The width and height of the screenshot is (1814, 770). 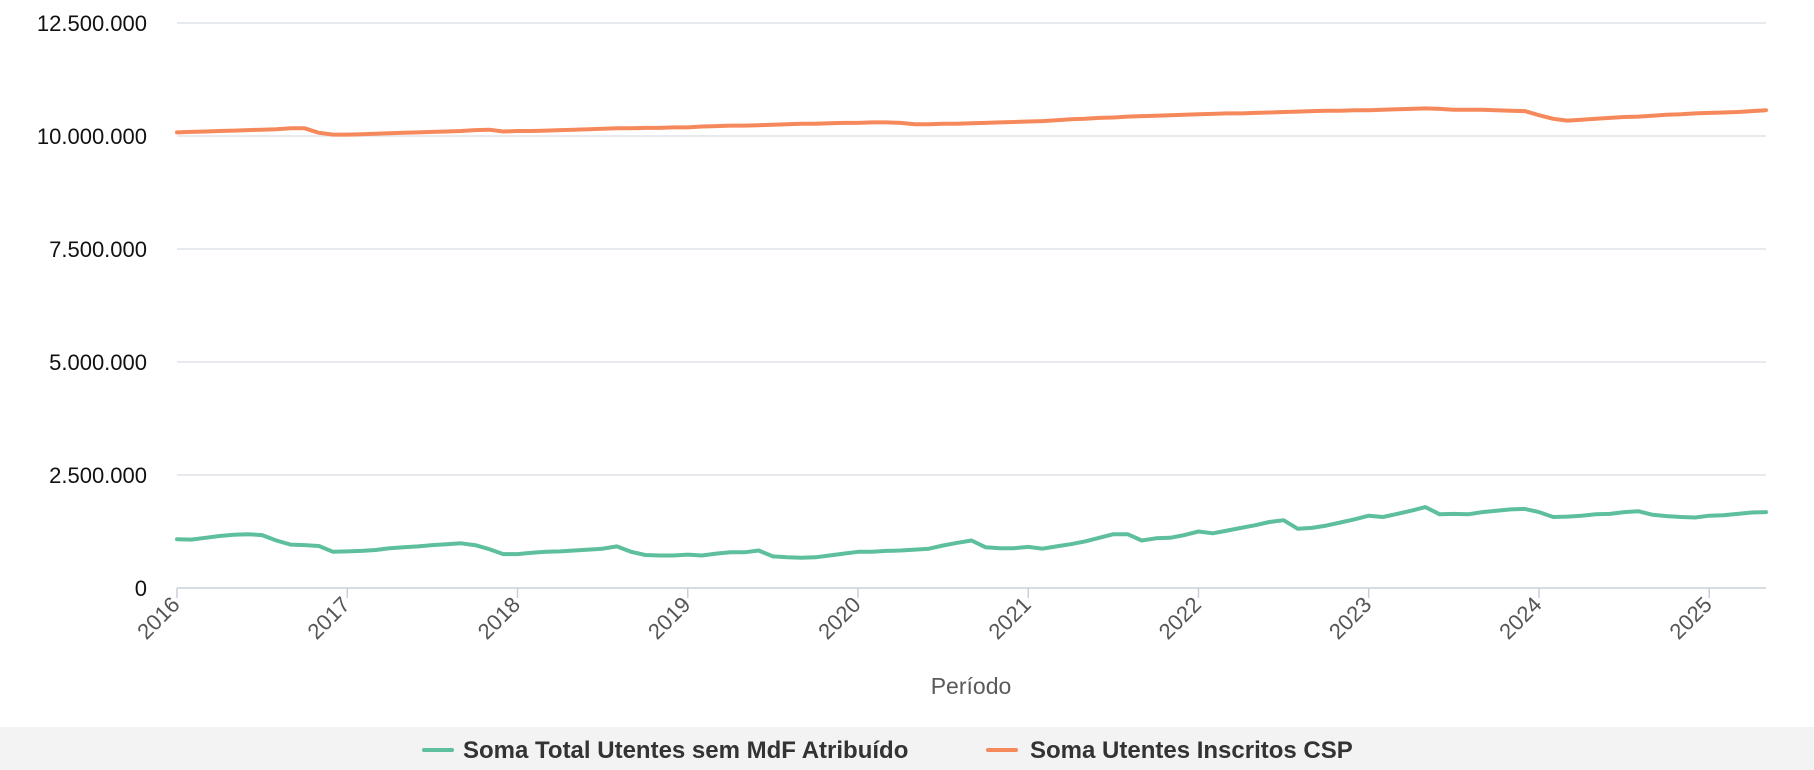 I want to click on legend-background, so click(x=907, y=748).